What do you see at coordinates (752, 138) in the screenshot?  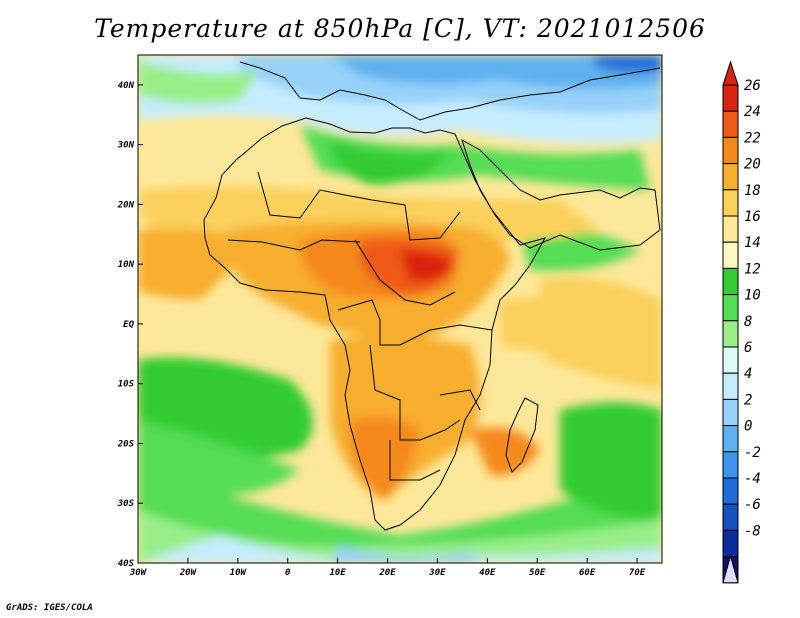 I see `colorbar-label: 22` at bounding box center [752, 138].